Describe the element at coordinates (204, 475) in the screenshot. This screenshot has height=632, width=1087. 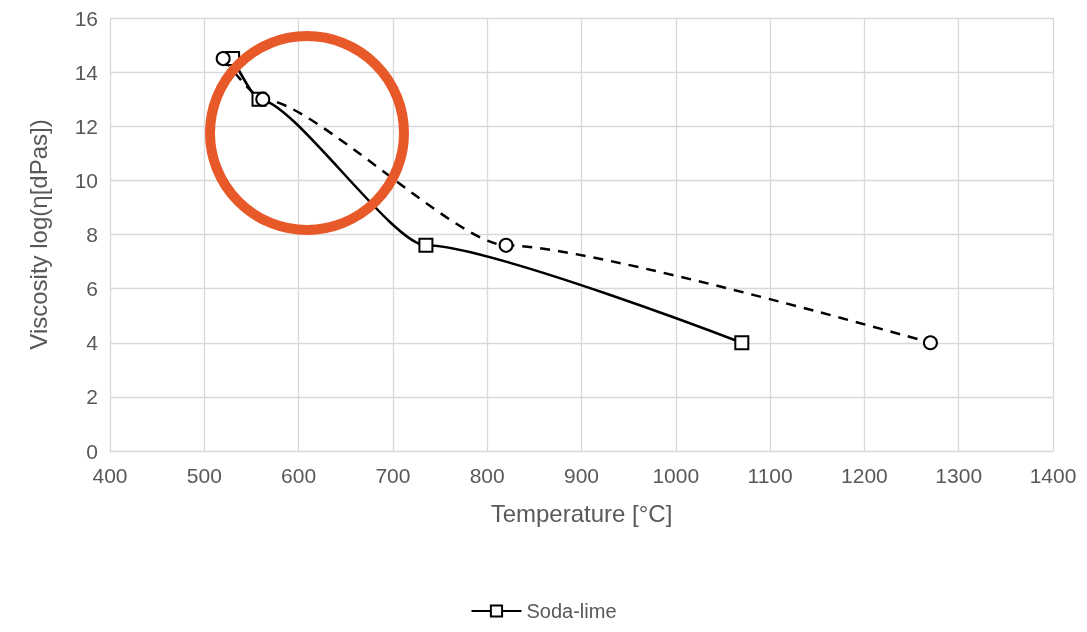
I see `x-tick-label: 500` at that location.